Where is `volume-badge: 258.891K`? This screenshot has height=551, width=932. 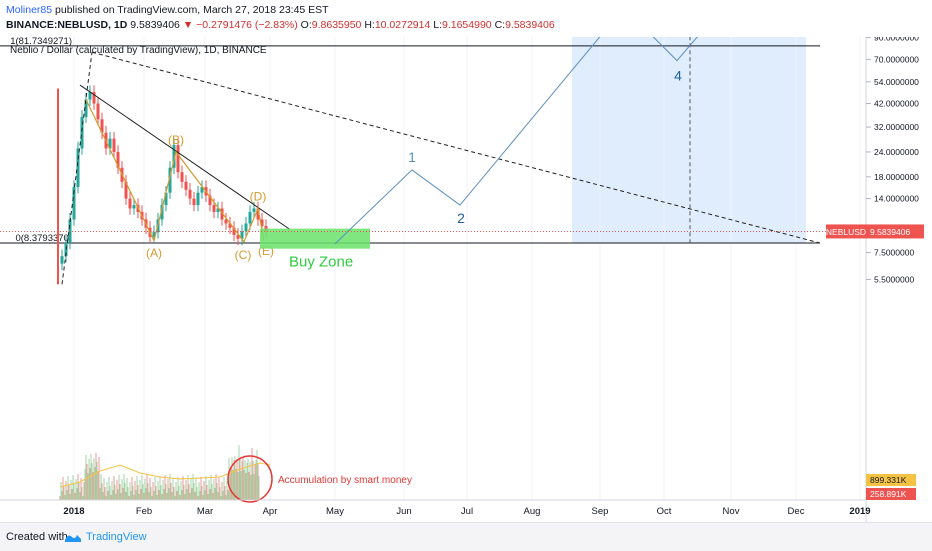
volume-badge: 258.891K is located at coordinates (888, 494).